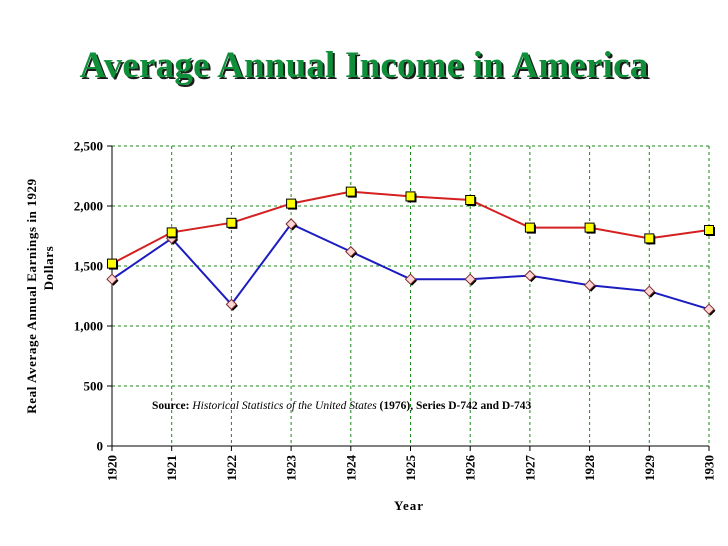 Image resolution: width=728 pixels, height=546 pixels. Describe the element at coordinates (589, 468) in the screenshot. I see `x-tick-label: 1928` at that location.